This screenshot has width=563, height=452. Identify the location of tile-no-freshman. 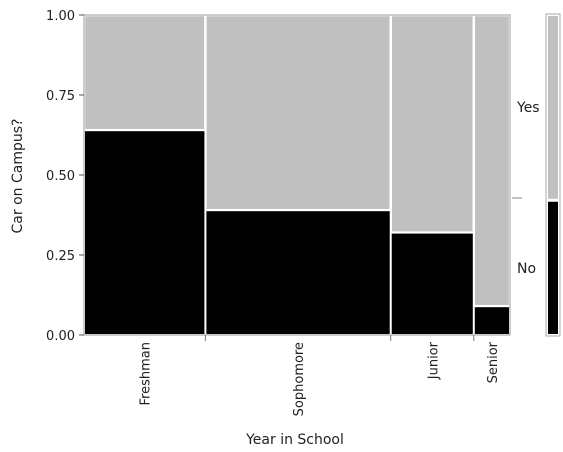
(145, 232).